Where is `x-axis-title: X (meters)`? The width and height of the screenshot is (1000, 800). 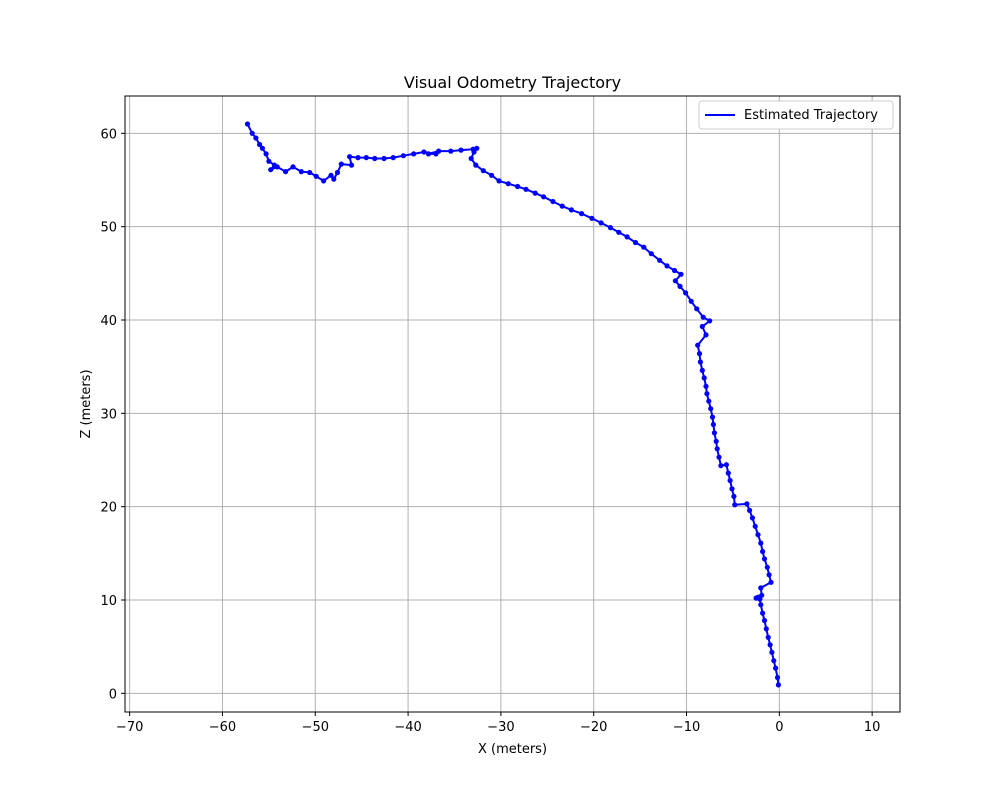
x-axis-title: X (meters) is located at coordinates (512, 749).